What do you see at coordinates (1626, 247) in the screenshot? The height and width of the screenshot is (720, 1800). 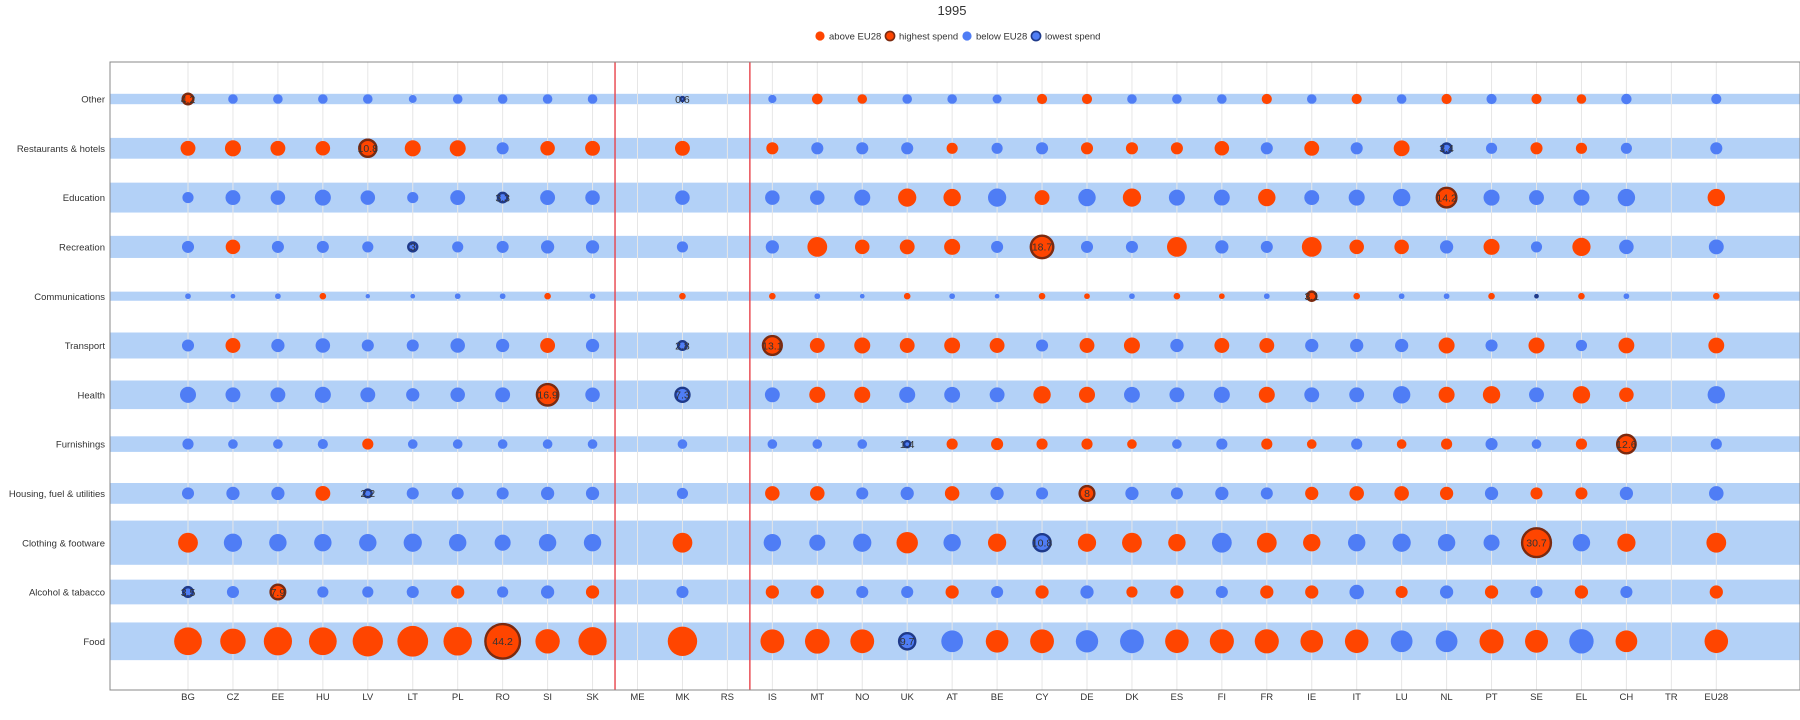 I see `bubble-recreation-ch` at bounding box center [1626, 247].